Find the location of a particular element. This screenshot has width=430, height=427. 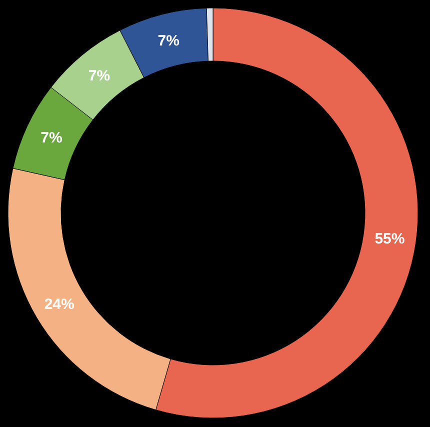

data-label: 24% is located at coordinates (59, 305).